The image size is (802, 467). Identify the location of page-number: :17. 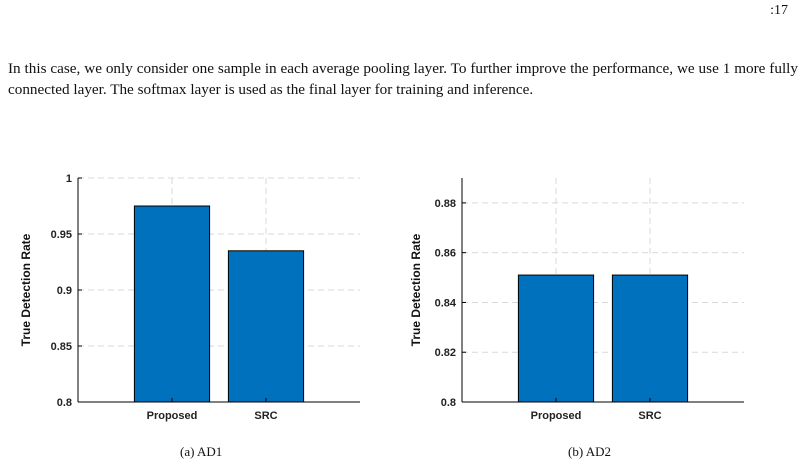
(779, 10).